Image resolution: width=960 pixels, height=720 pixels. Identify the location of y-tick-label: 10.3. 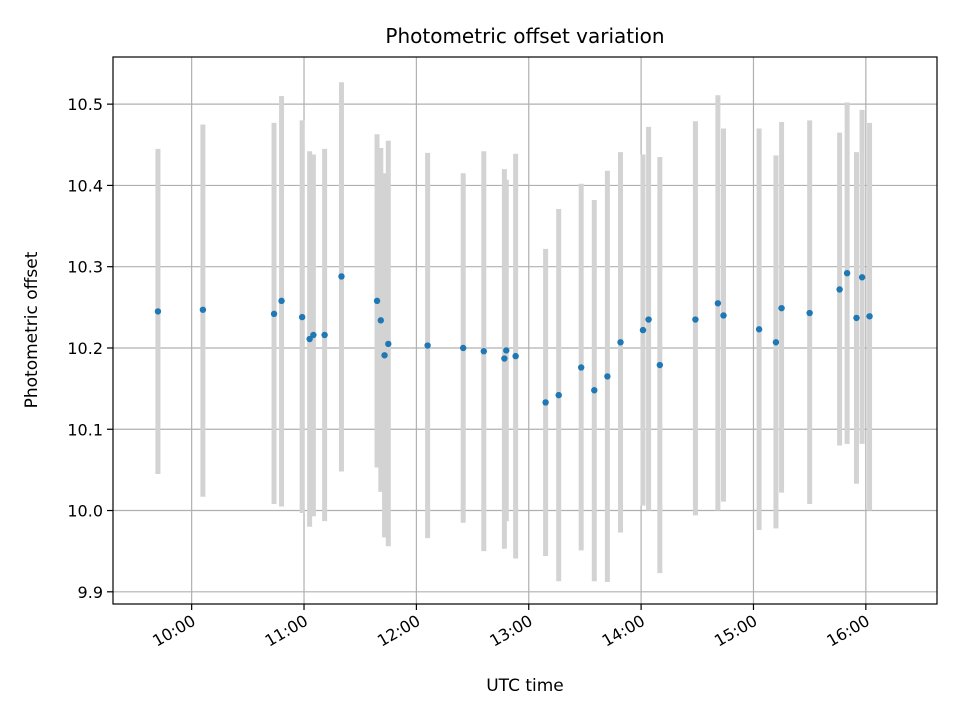
(85, 267).